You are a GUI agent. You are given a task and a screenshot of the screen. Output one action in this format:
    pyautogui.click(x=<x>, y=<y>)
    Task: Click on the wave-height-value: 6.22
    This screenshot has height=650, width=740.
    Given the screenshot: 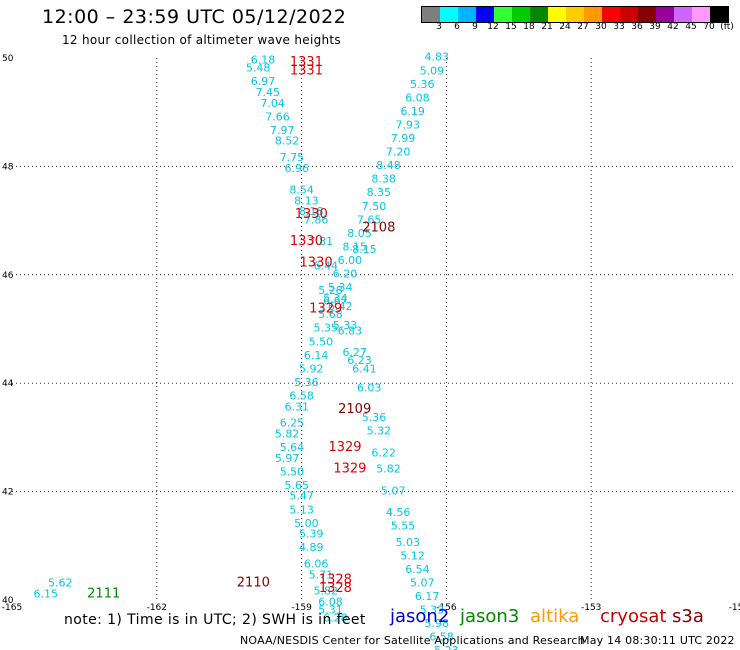 What is the action you would take?
    pyautogui.click(x=383, y=452)
    